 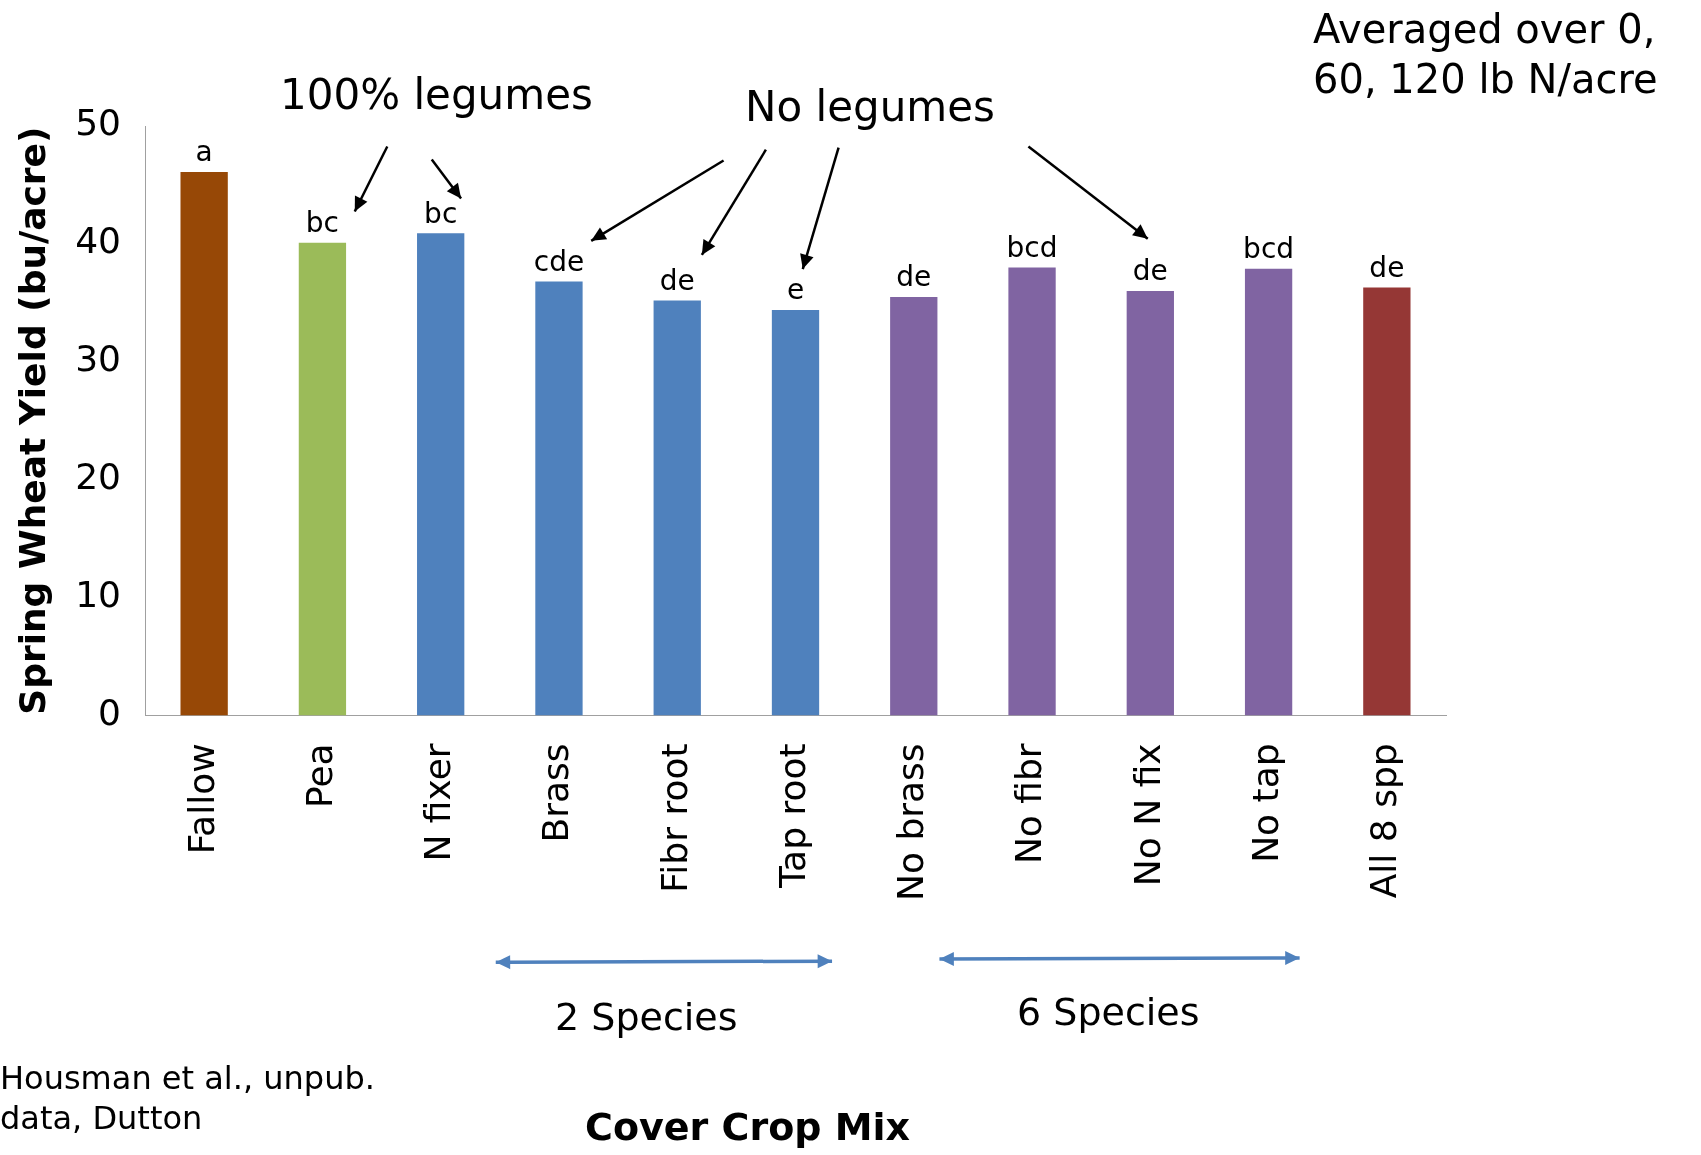 I want to click on y-axis-title: Spring Wheat Yield (bu/acre), so click(x=32, y=420).